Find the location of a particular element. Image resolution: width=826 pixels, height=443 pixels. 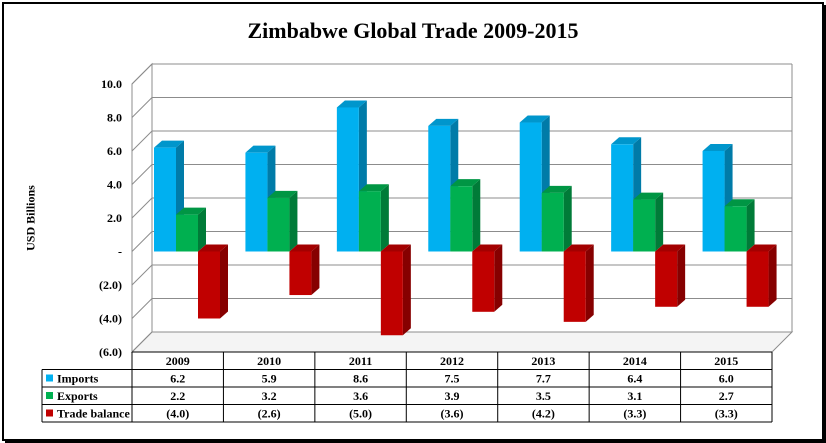

x-tick-label: 2012 is located at coordinates (452, 361).